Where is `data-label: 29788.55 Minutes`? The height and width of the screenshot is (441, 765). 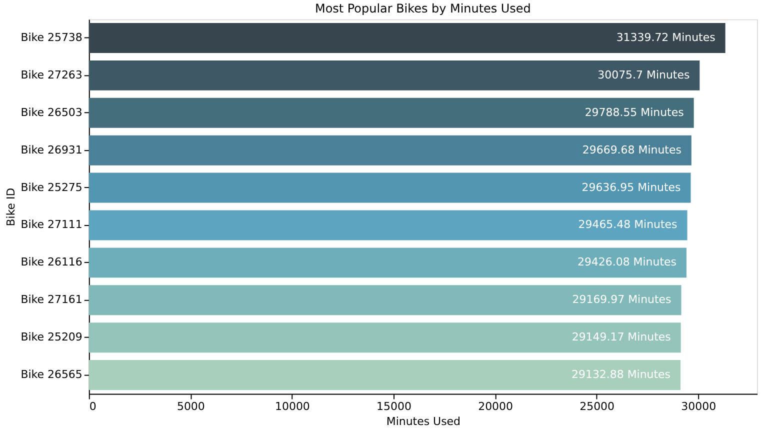
data-label: 29788.55 Minutes is located at coordinates (634, 112).